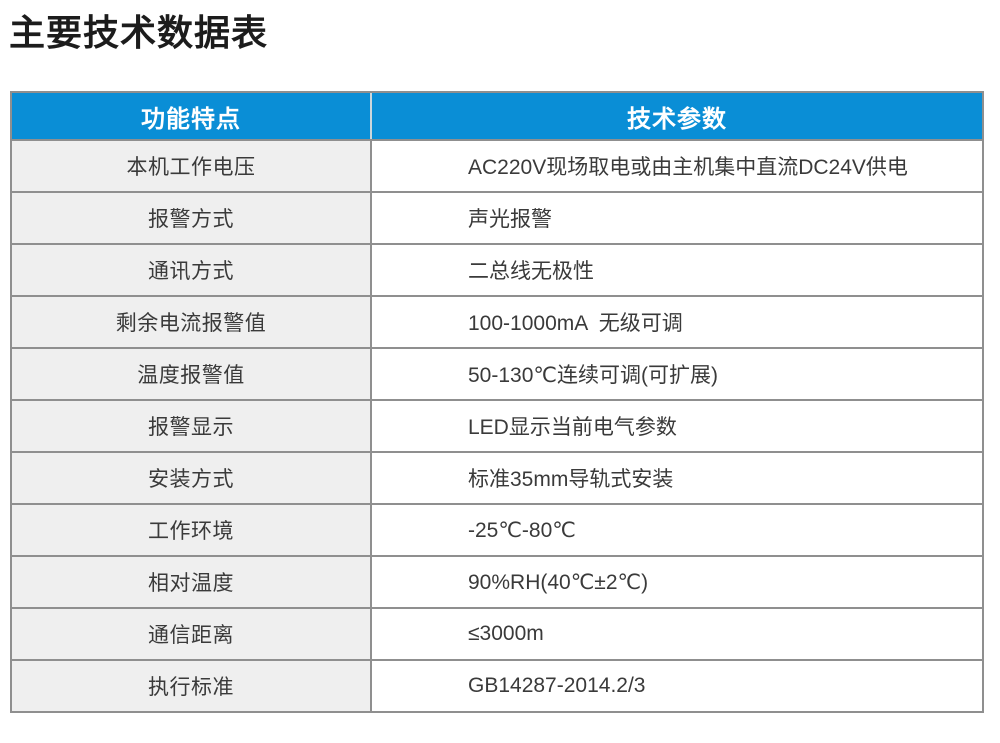 The height and width of the screenshot is (743, 1000). Describe the element at coordinates (677, 633) in the screenshot. I see `param-cell: ≤3000m` at that location.